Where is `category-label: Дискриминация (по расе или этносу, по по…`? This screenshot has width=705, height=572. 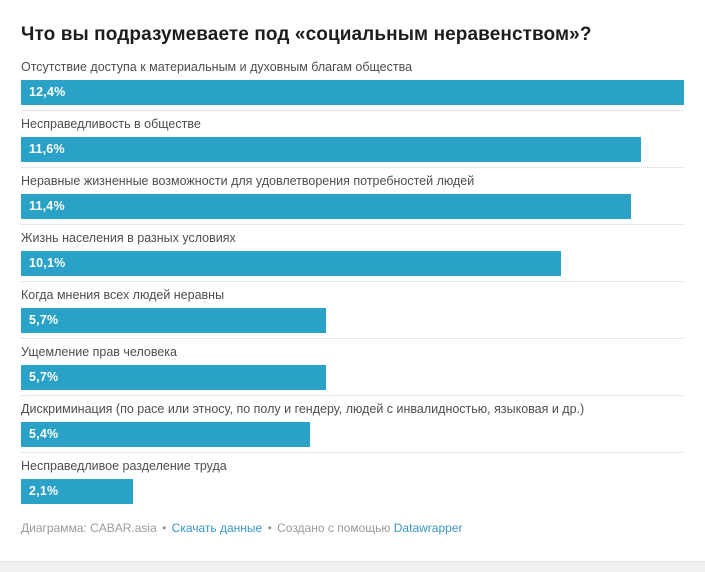
category-label: Дискриминация (по расе или этносу, по по… is located at coordinates (303, 409).